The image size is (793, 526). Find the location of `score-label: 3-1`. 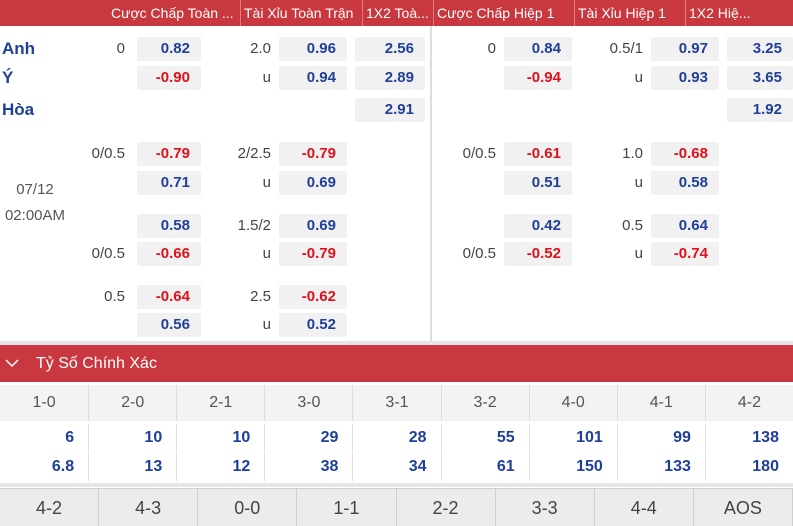

score-label: 3-1 is located at coordinates (396, 403).